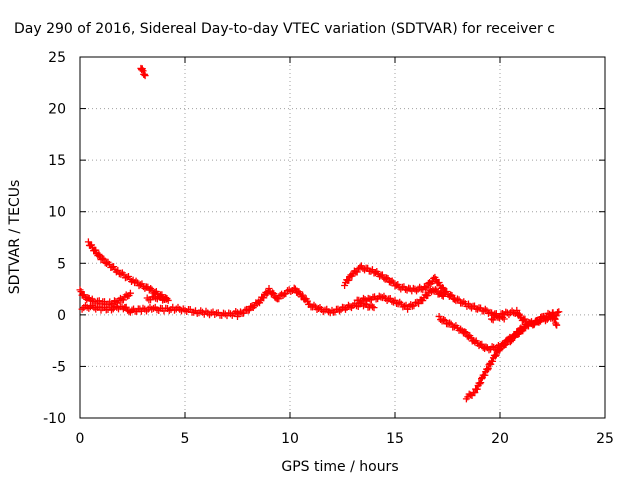  Describe the element at coordinates (185, 439) in the screenshot. I see `x-tick-label: 5` at that location.